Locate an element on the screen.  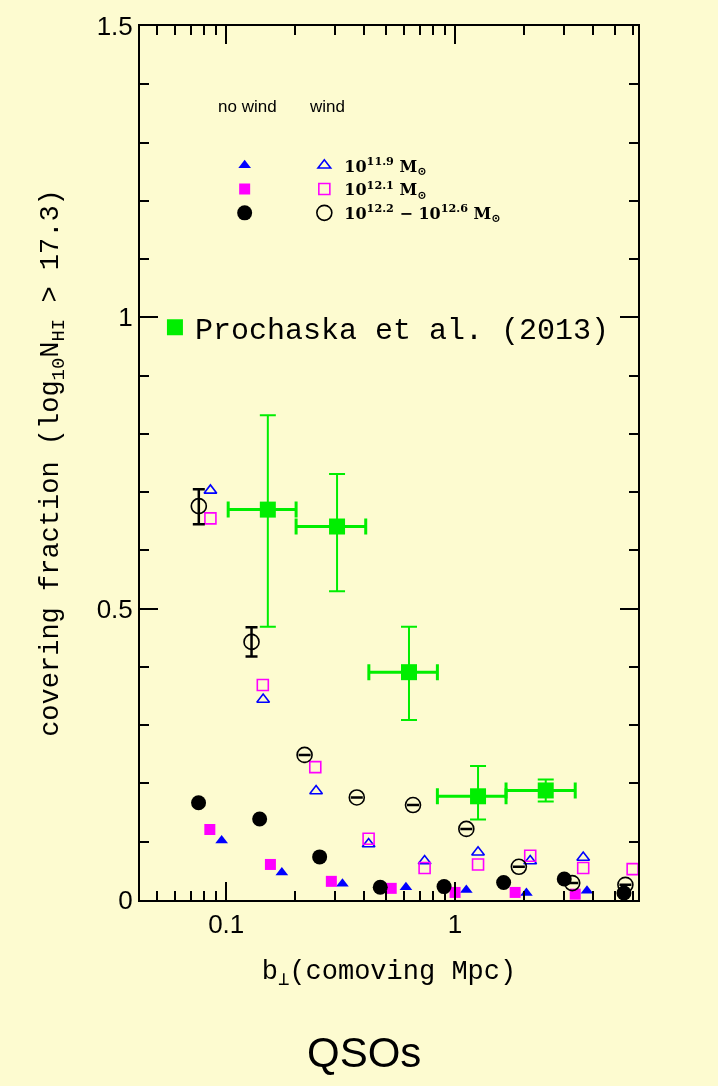
y-tick-label: 0 is located at coordinates (125, 900).